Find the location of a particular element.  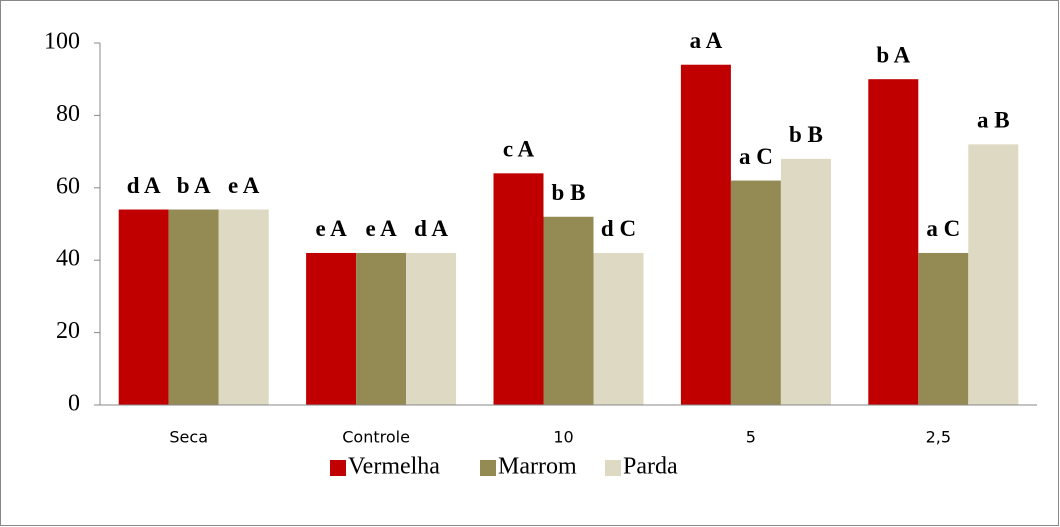

bar-letter: a A is located at coordinates (706, 40).